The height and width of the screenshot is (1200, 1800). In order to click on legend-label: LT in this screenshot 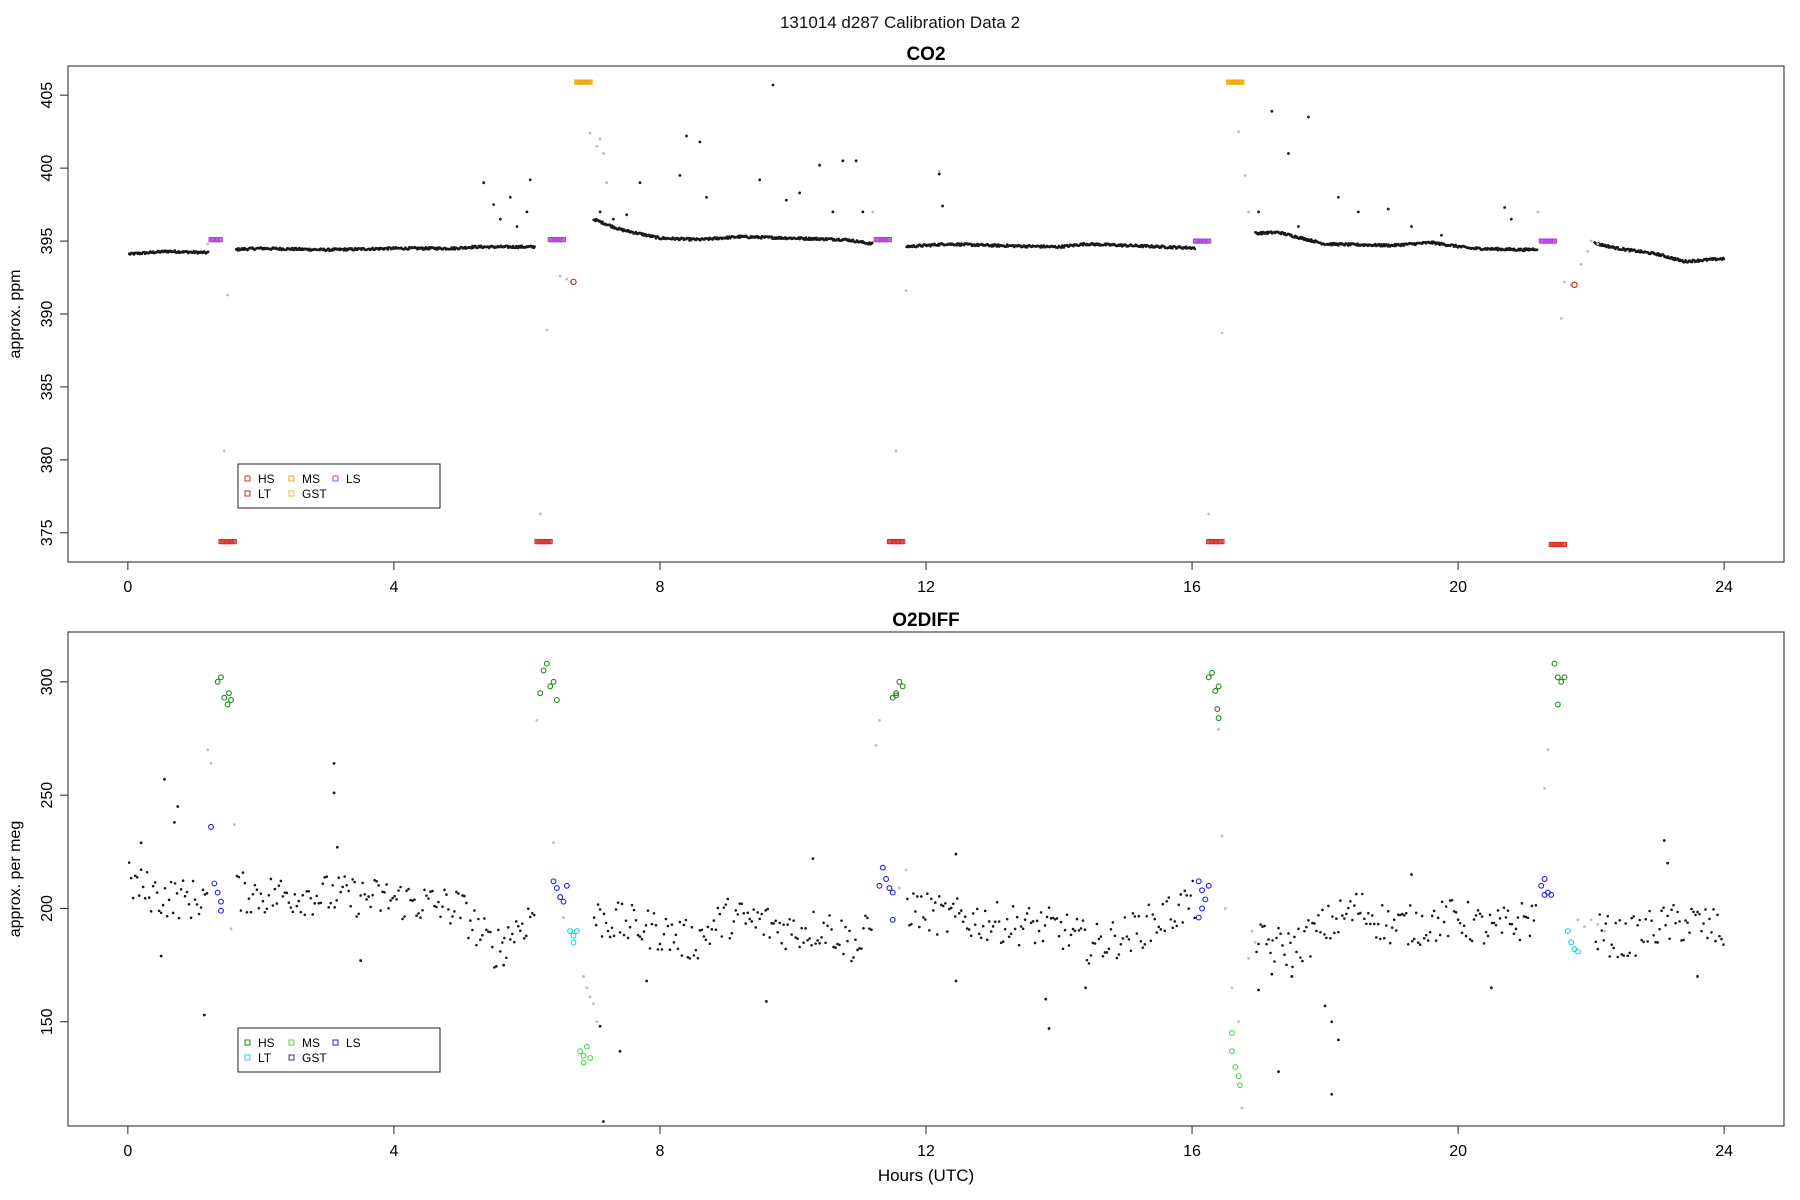, I will do `click(265, 1058)`.